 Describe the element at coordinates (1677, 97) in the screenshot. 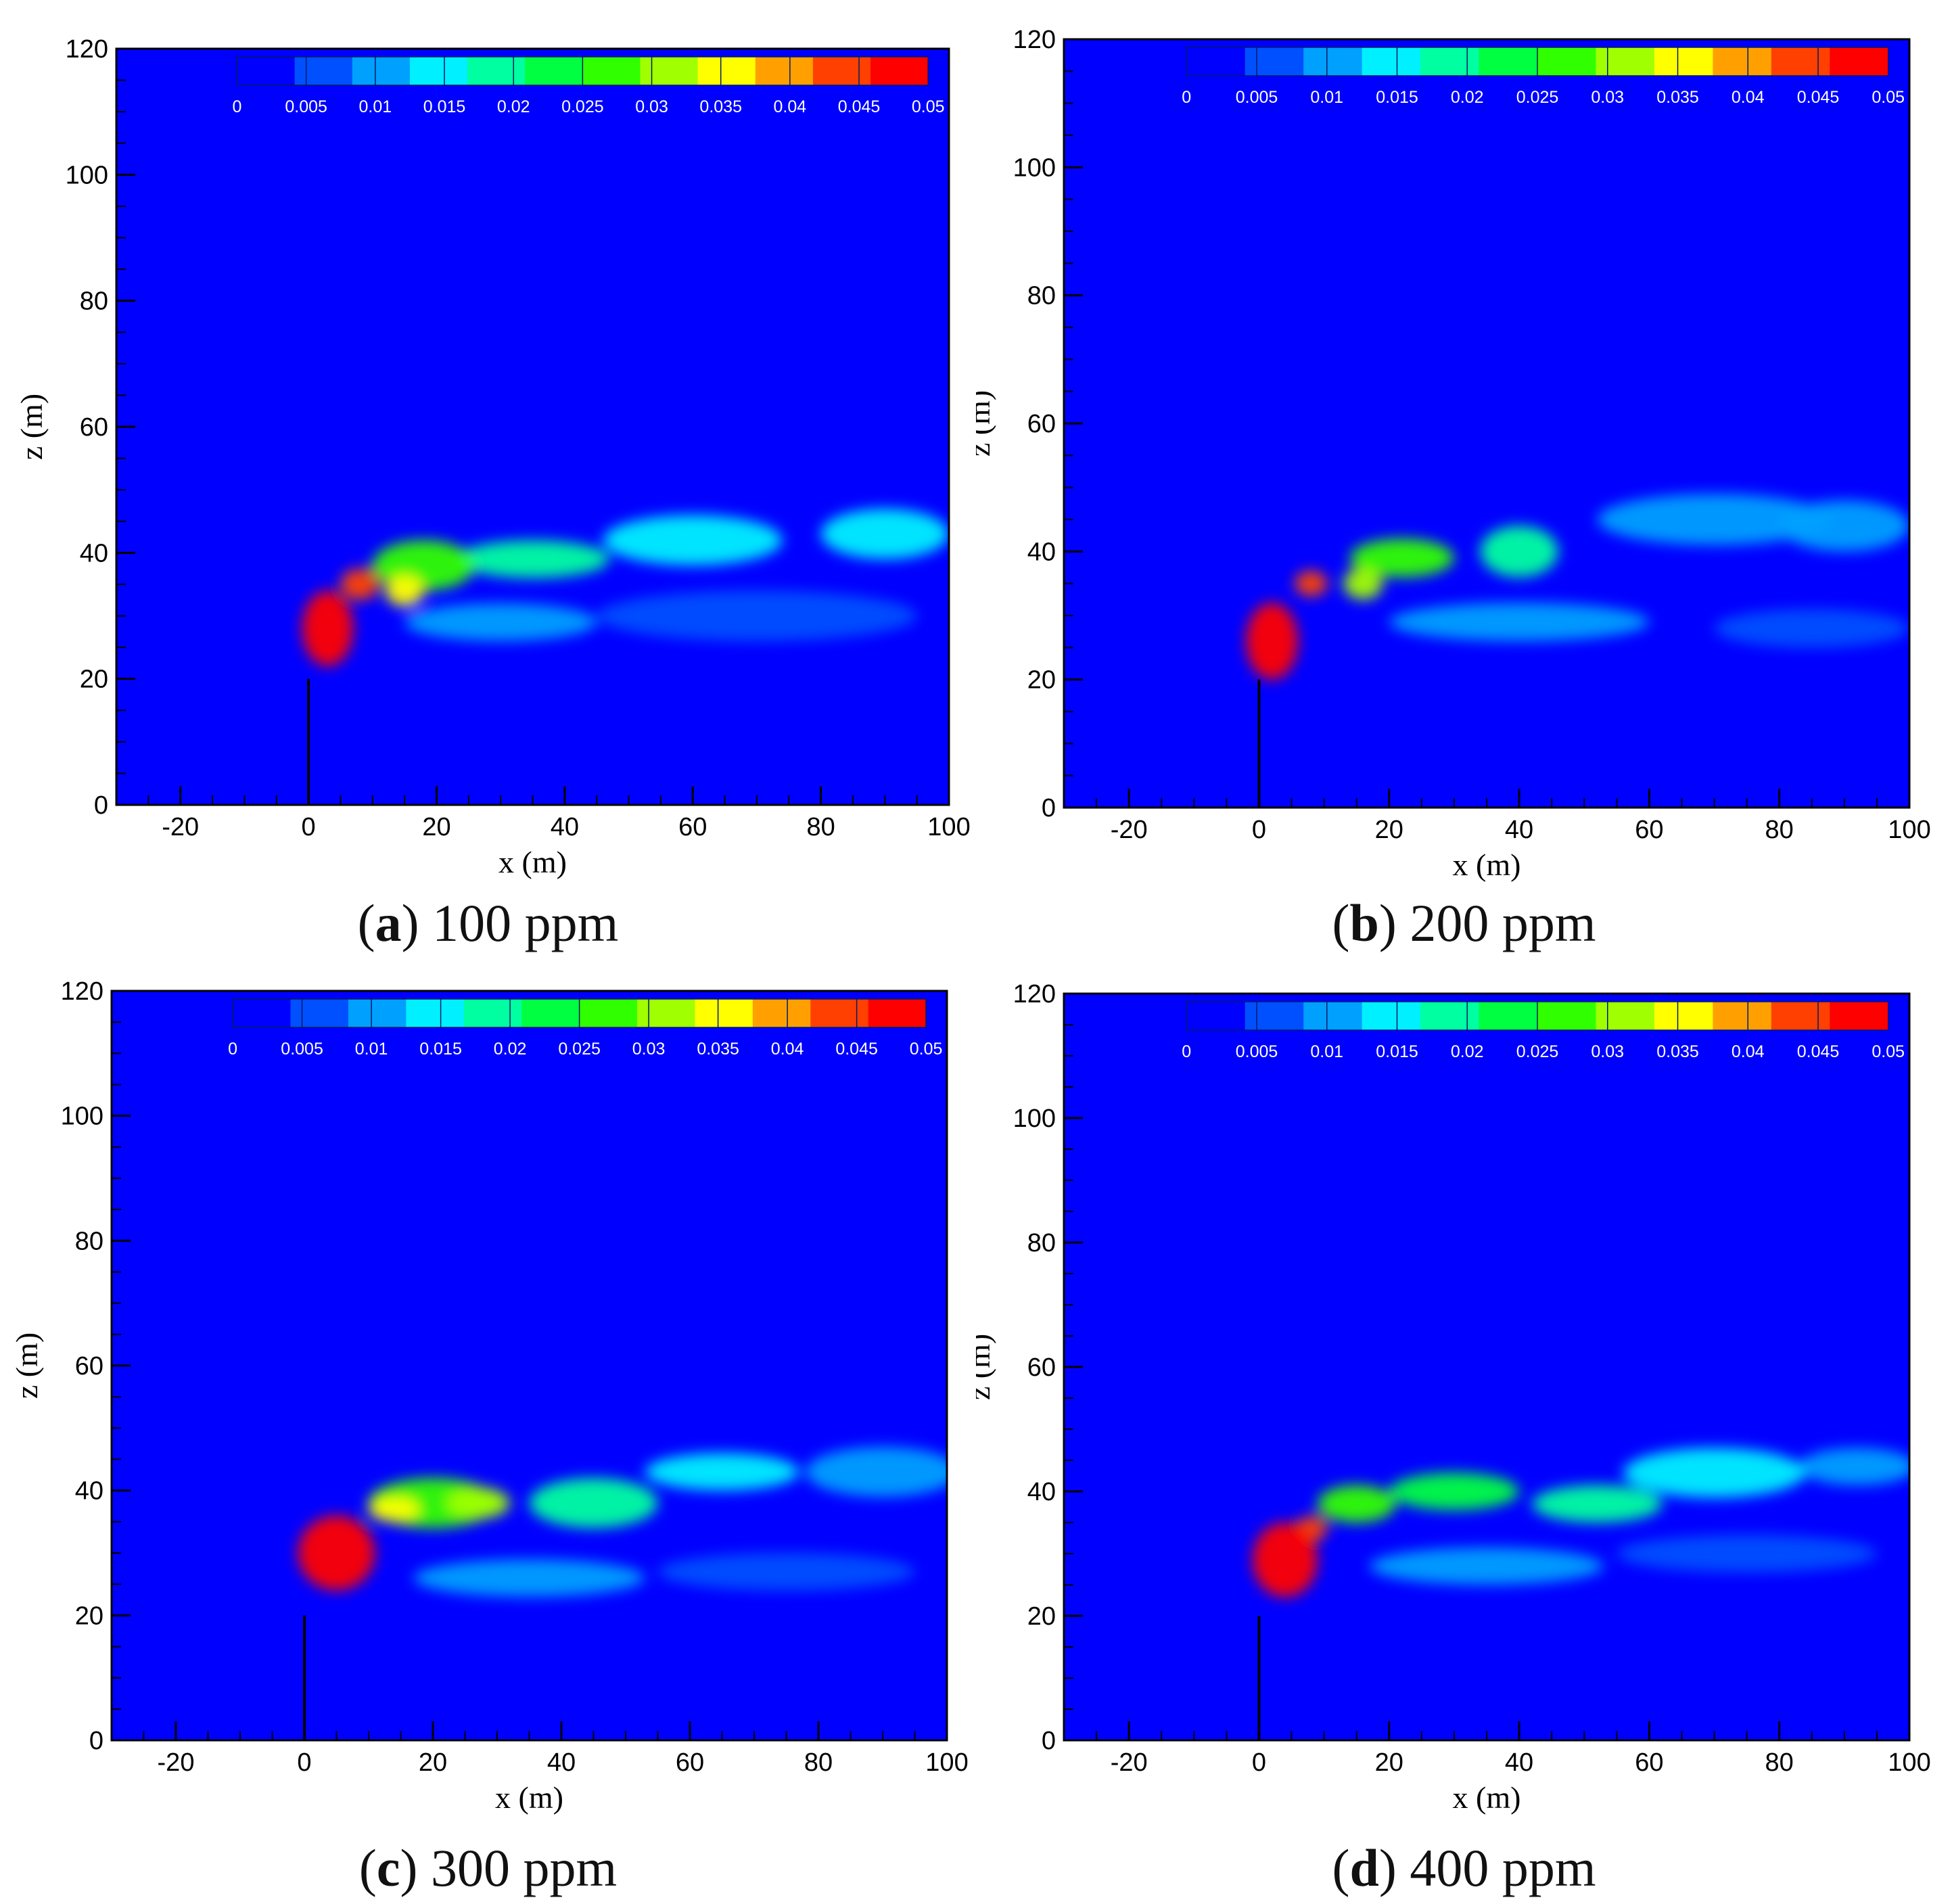

I see `colorbar-label-b-7: 0.035` at that location.